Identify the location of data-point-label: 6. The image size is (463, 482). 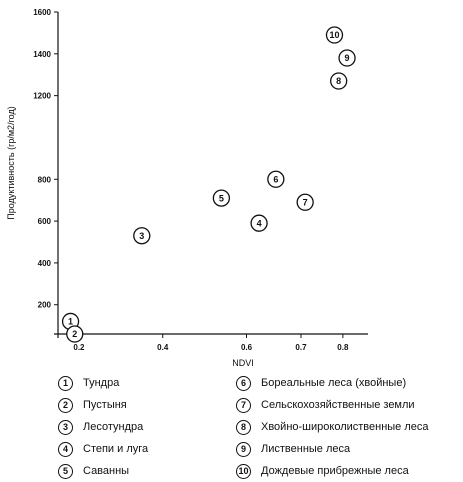
(275, 179).